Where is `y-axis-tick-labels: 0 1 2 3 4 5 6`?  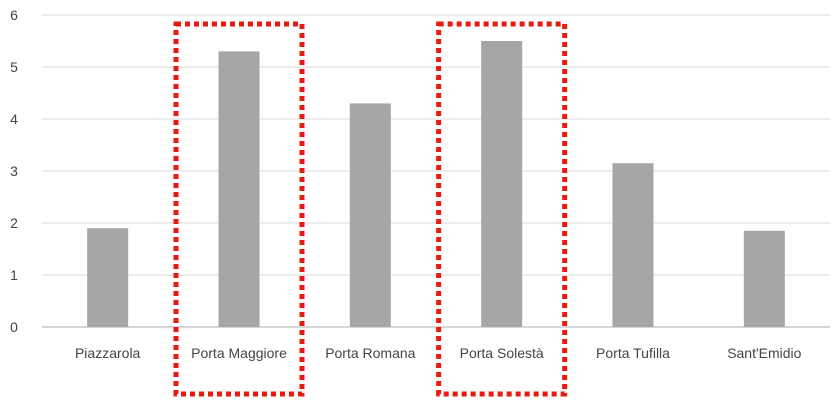 y-axis-tick-labels: 0 1 2 3 4 5 6 is located at coordinates (14, 171).